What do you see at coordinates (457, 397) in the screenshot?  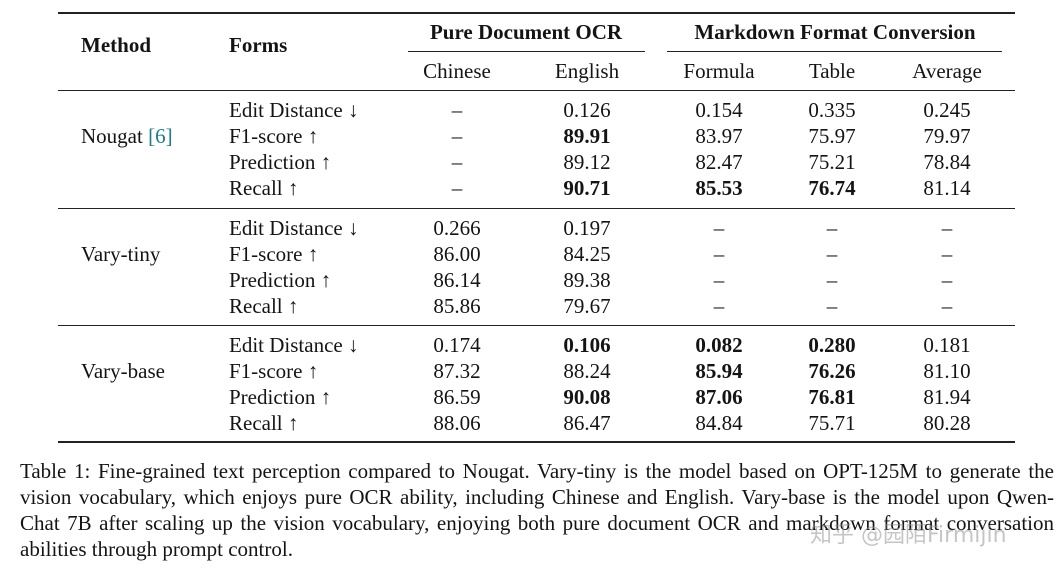 I see `table-cell: 86.59` at bounding box center [457, 397].